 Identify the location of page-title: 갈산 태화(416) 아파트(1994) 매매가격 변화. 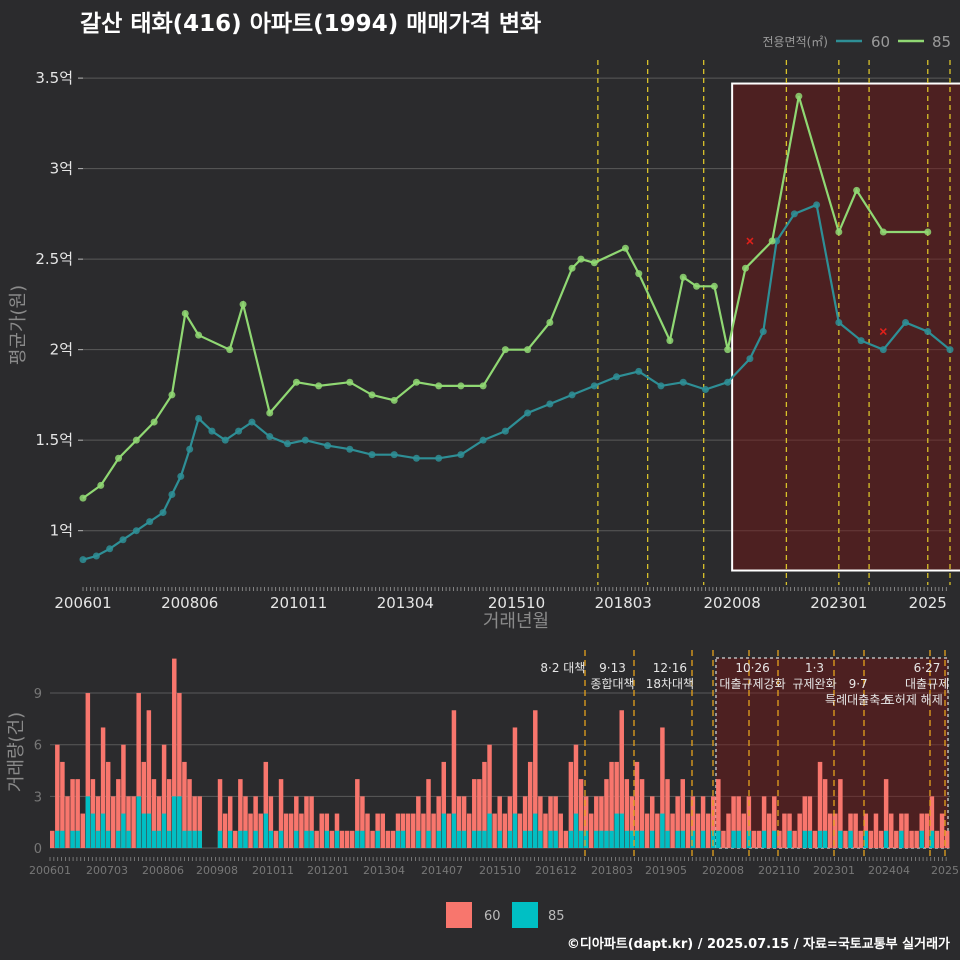
(311, 24).